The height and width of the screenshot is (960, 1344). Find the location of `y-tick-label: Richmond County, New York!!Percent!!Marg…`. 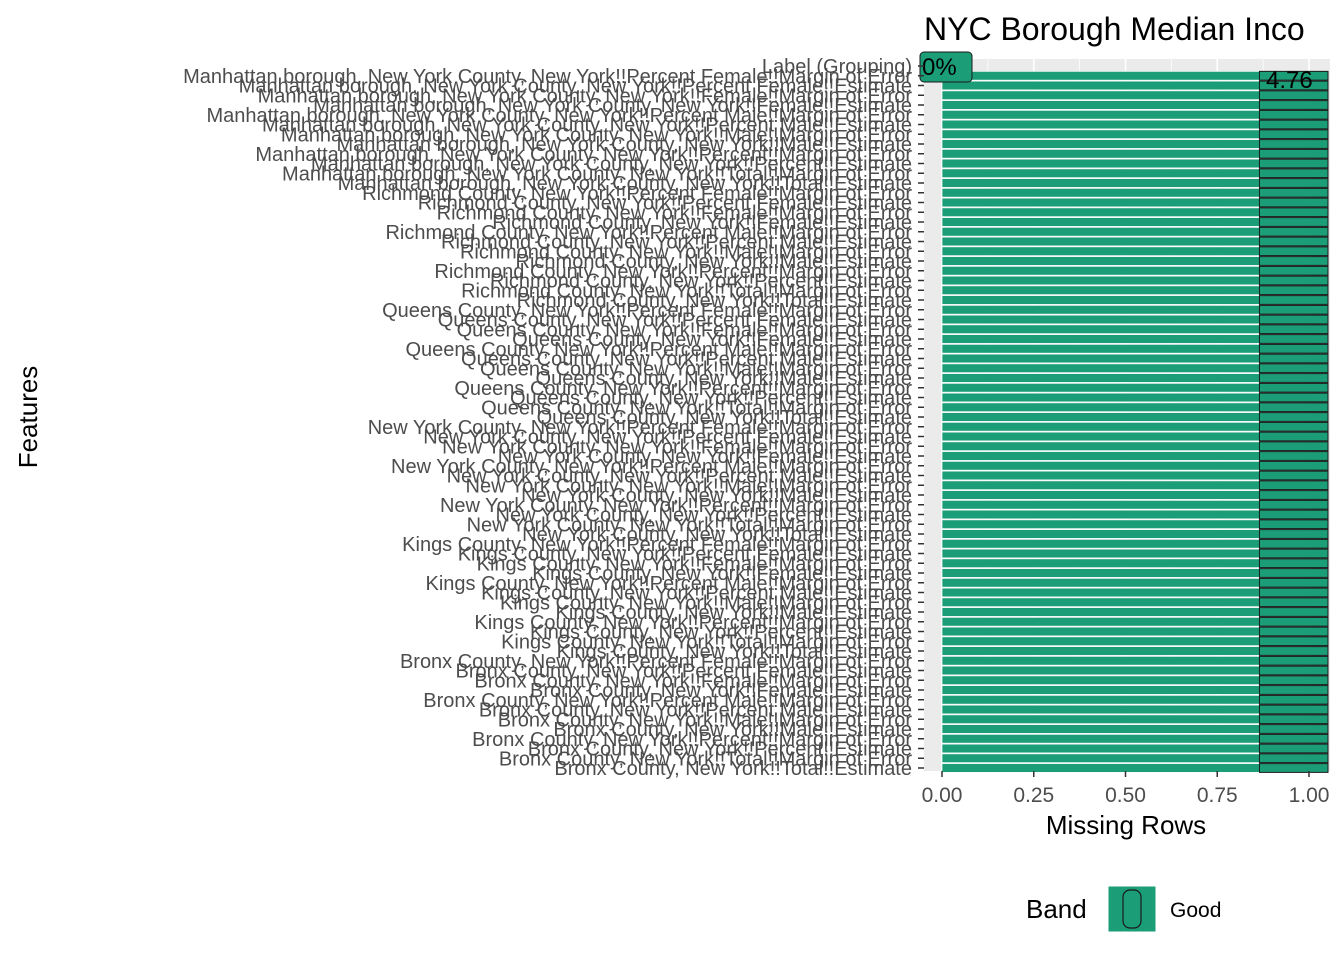

y-tick-label: Richmond County, New York!!Percent!!Marg… is located at coordinates (673, 272).